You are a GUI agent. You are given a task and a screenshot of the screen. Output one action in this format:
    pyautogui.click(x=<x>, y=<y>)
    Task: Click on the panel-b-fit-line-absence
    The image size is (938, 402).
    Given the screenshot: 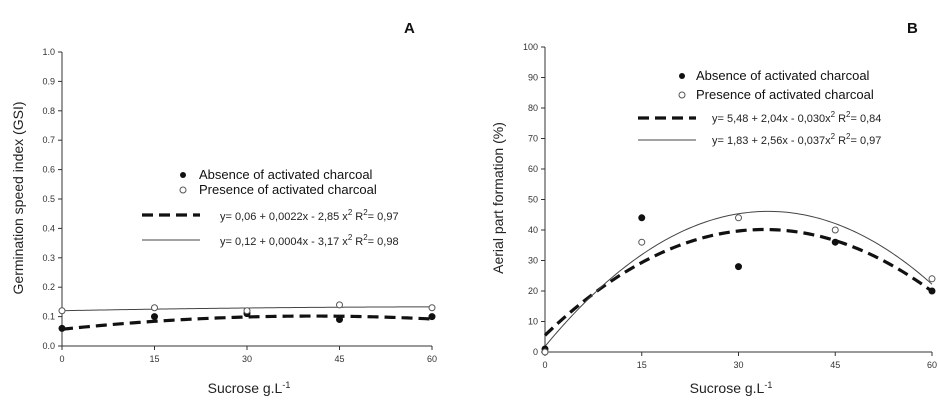 What is the action you would take?
    pyautogui.click(x=738, y=282)
    